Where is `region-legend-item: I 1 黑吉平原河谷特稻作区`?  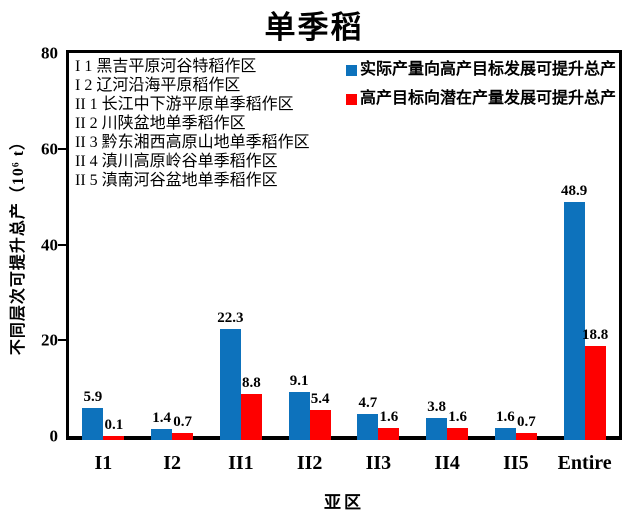 region-legend-item: I 1 黑吉平原河谷特稻作区 is located at coordinates (166, 66).